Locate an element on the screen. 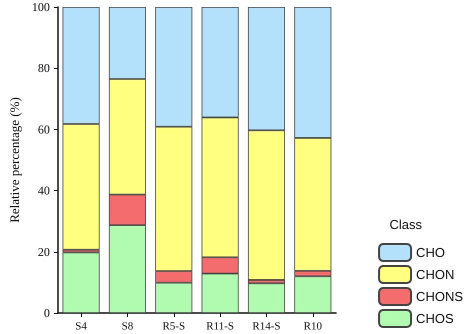  x-tick-label: R14-S is located at coordinates (266, 326).